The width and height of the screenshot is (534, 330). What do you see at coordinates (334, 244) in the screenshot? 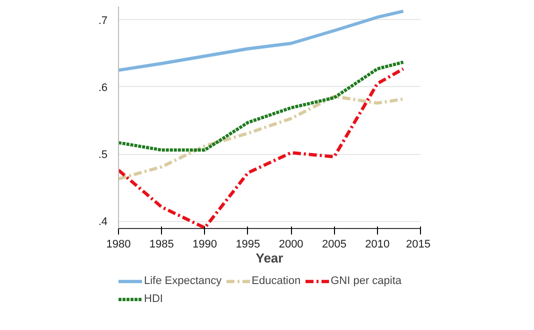
I see `x-tick-label: 2005` at bounding box center [334, 244].